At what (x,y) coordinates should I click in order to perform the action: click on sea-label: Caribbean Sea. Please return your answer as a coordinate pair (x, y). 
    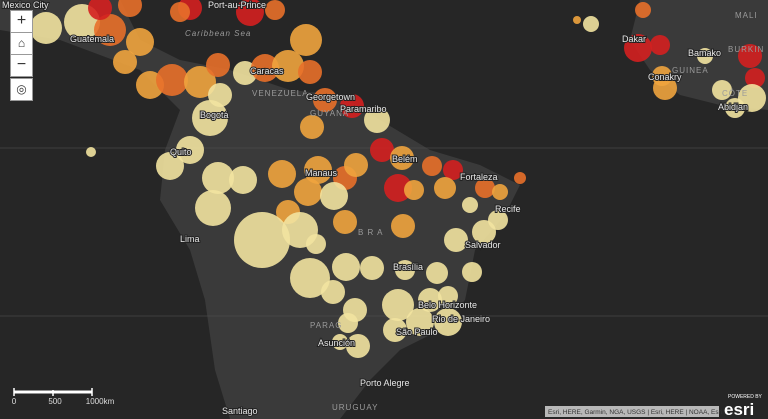
    Looking at the image, I should click on (218, 33).